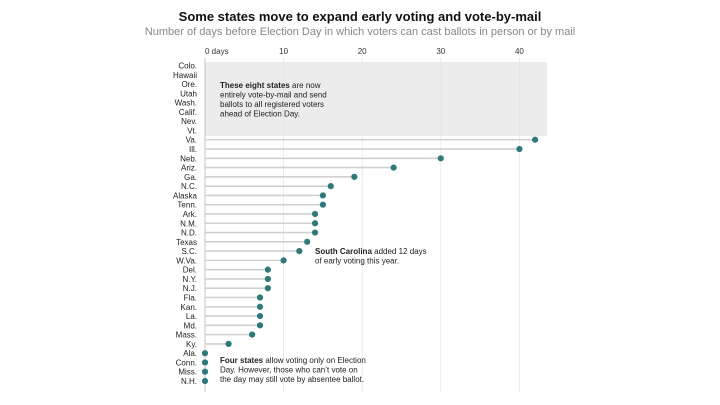 The height and width of the screenshot is (405, 720). What do you see at coordinates (362, 51) in the screenshot?
I see `x-tick-label: 20` at bounding box center [362, 51].